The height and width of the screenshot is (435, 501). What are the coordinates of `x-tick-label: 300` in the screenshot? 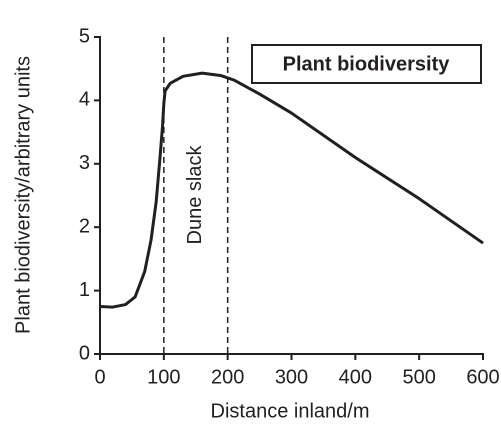 It's located at (291, 377).